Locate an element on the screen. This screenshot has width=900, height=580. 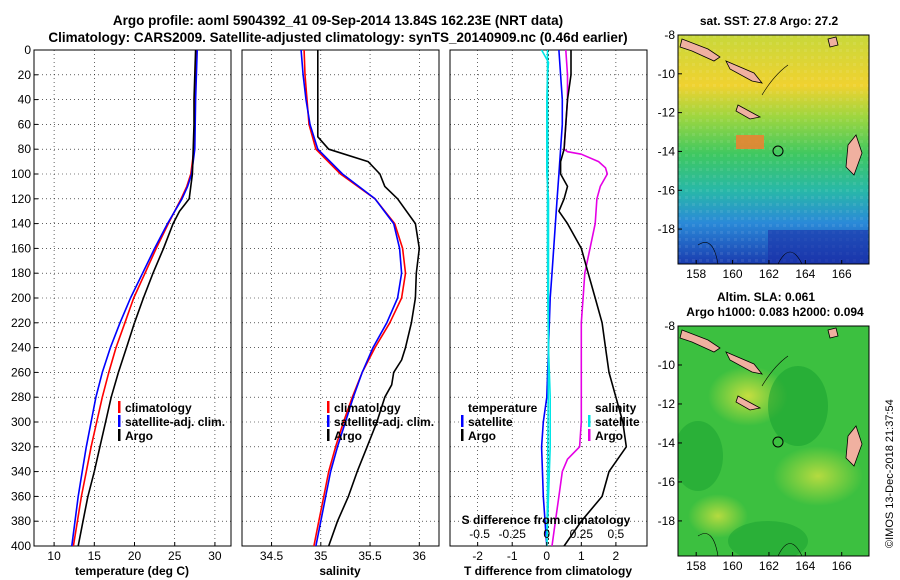
x-tick-label: 25 is located at coordinates (175, 556).